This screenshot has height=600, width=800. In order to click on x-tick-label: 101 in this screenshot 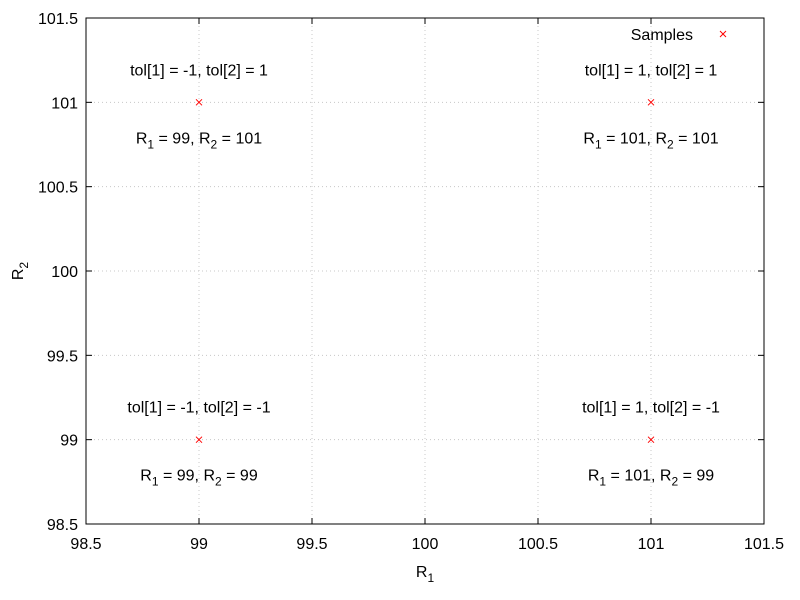, I will do `click(651, 544)`.